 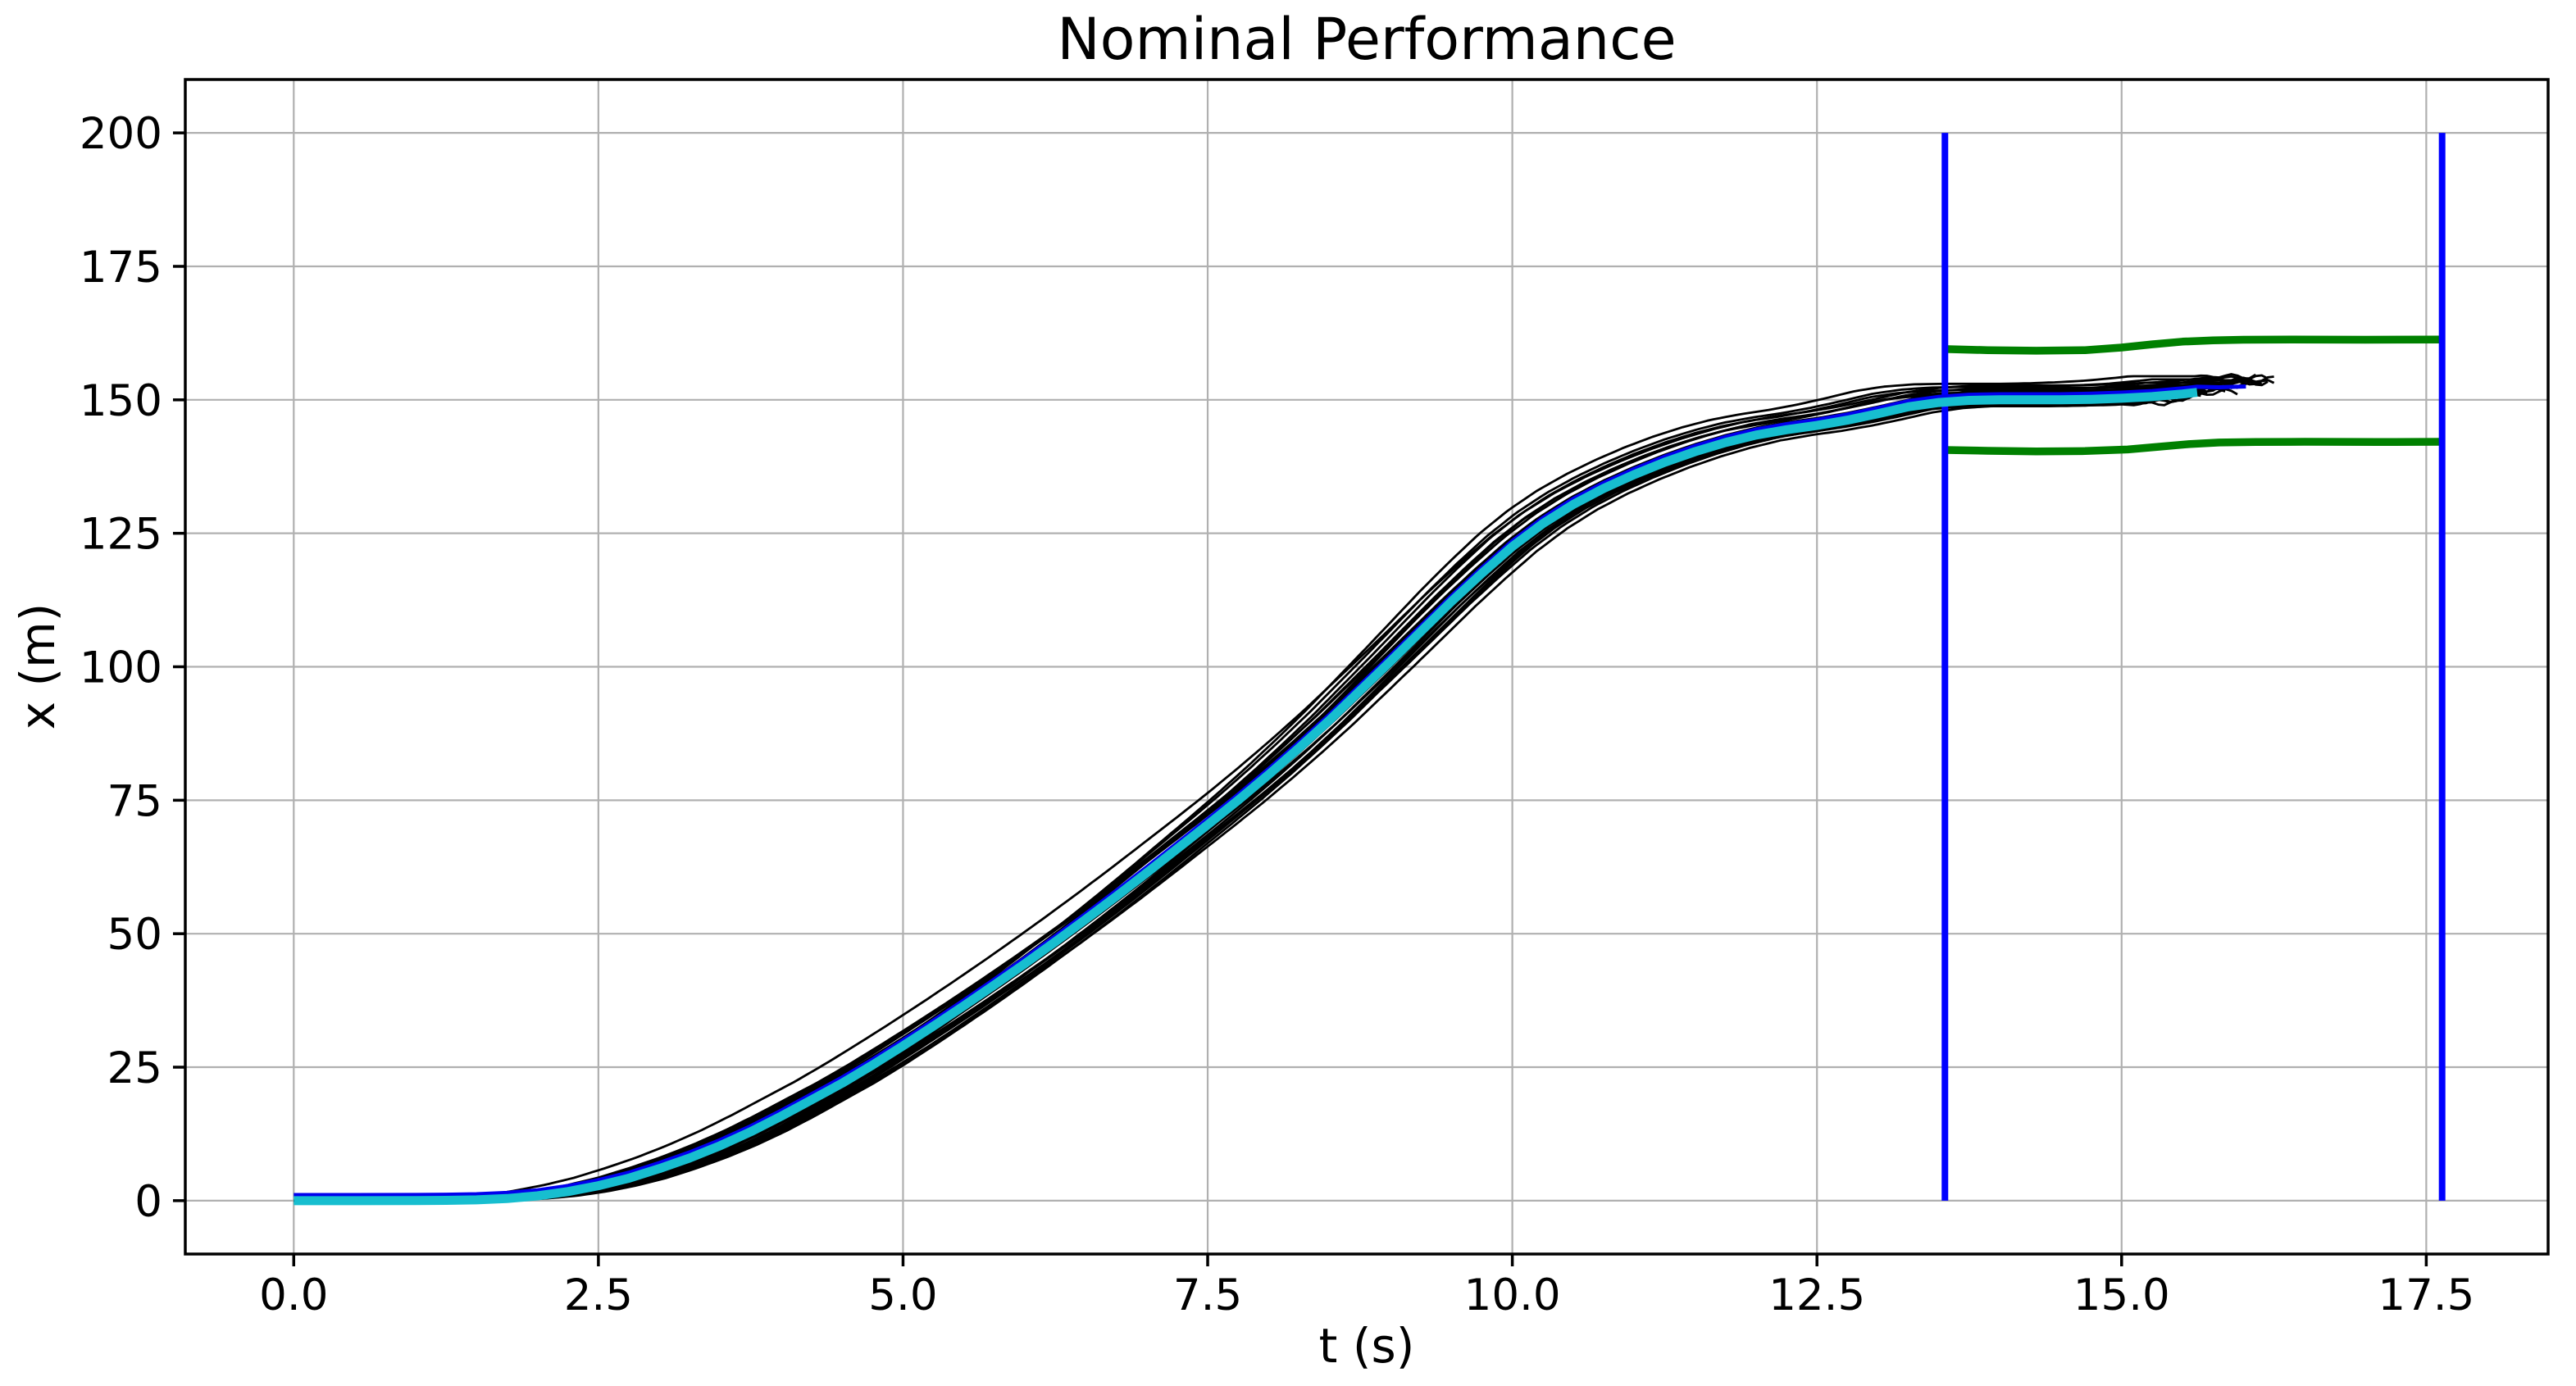 I want to click on x-tick-label: 0.0, so click(x=294, y=1295).